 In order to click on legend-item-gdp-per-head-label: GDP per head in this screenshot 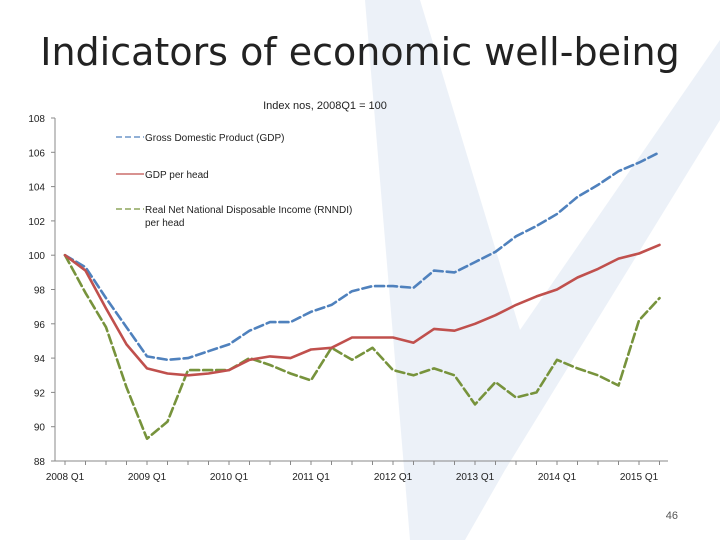, I will do `click(177, 175)`.